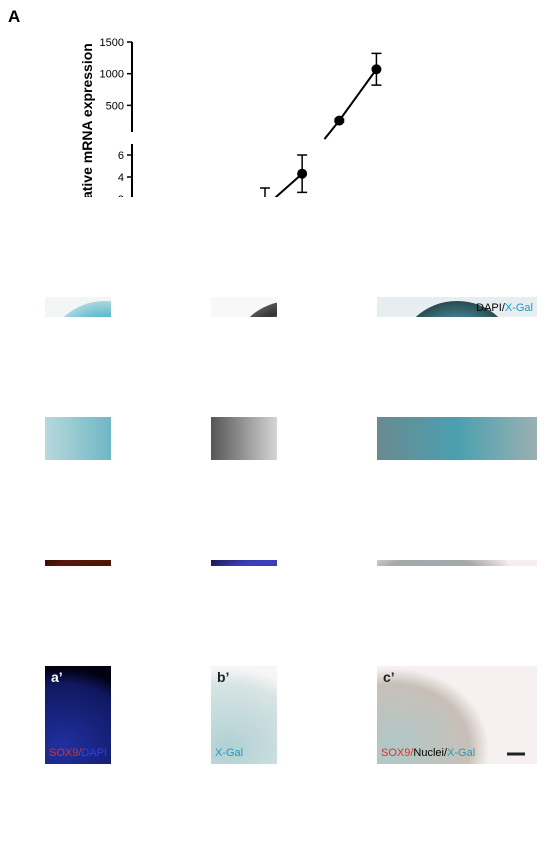 This screenshot has width=550, height=851. Describe the element at coordinates (358, 95) in the screenshot. I see `line-segment` at that location.